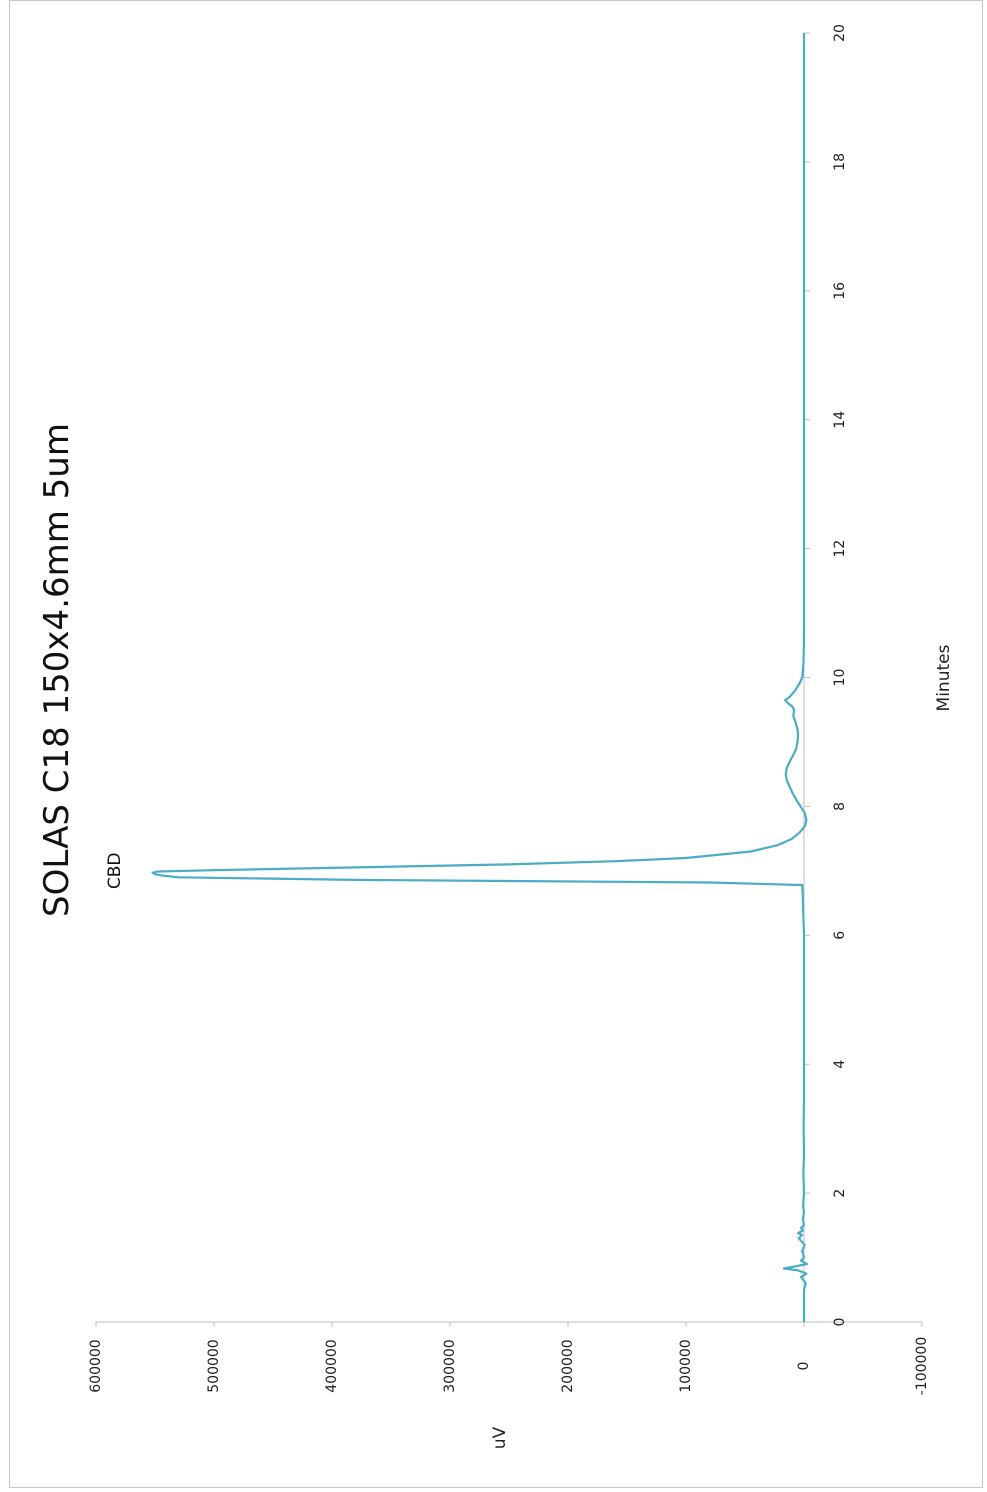 The height and width of the screenshot is (1492, 987). Describe the element at coordinates (840, 1322) in the screenshot. I see `minutes-tick-label: 0` at that location.